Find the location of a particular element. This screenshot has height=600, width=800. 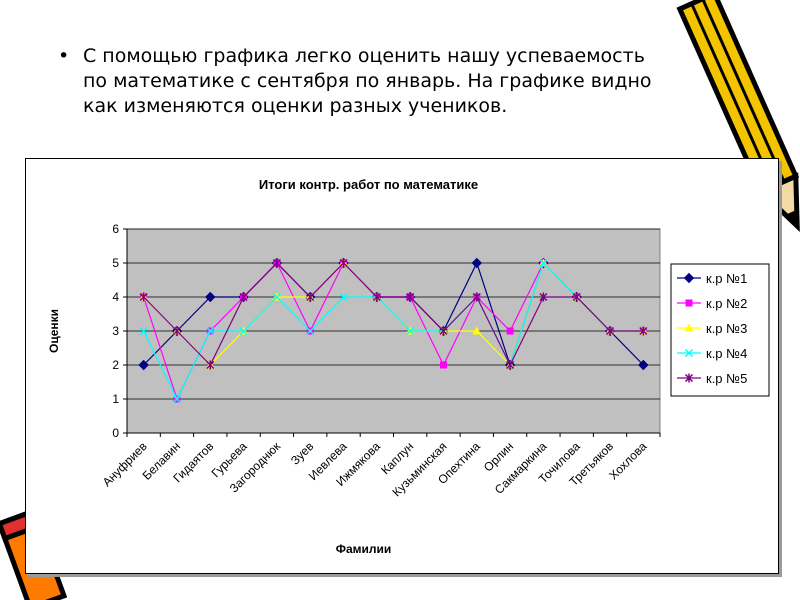

legend-label: к.р №5 is located at coordinates (726, 378).